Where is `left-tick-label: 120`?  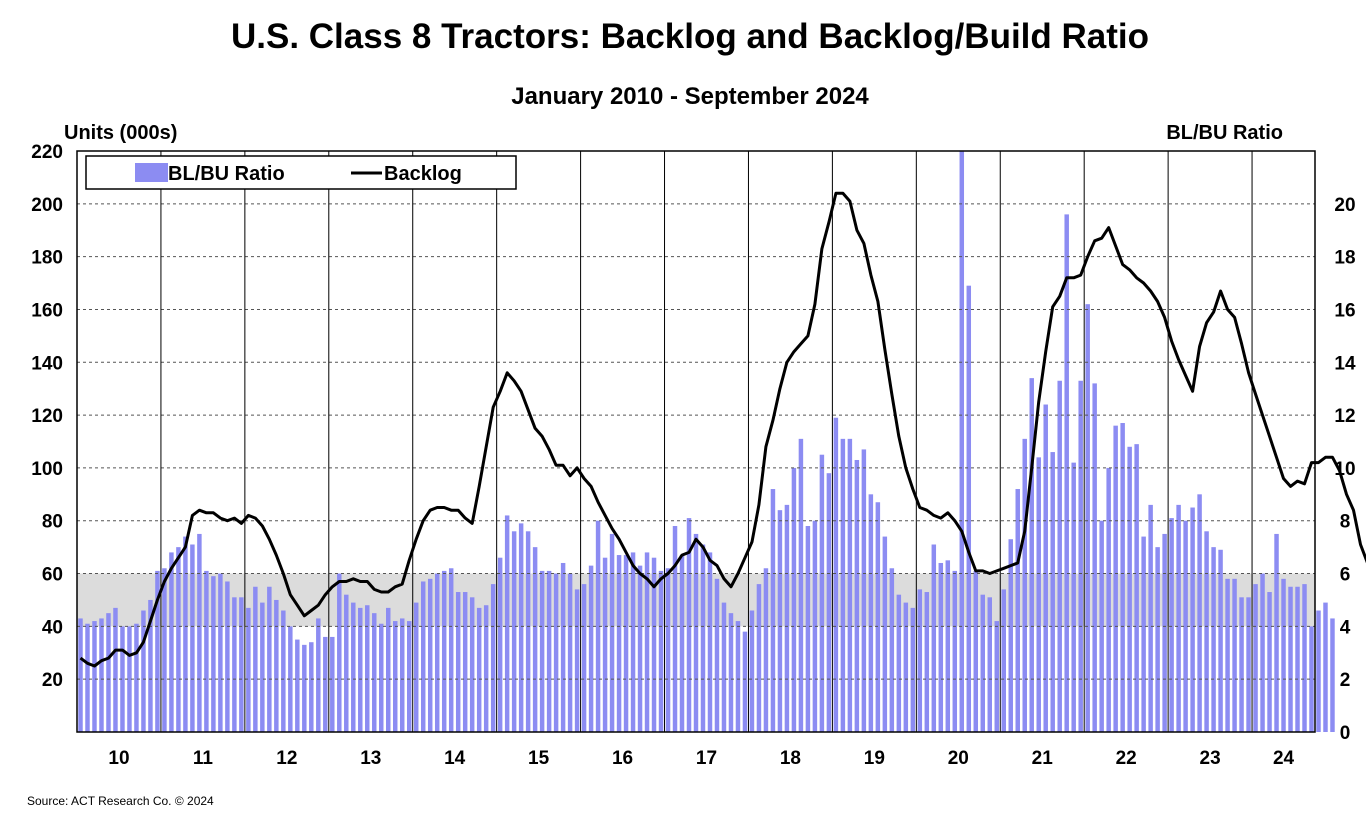
left-tick-label: 120 is located at coordinates (47, 416).